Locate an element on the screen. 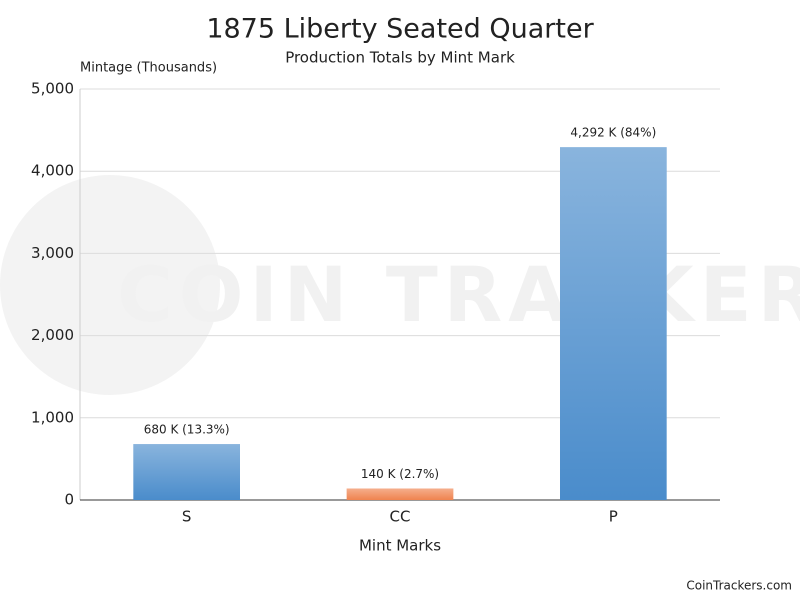 This screenshot has height=600, width=800. watermark: COIN TRACKERS is located at coordinates (458, 294).